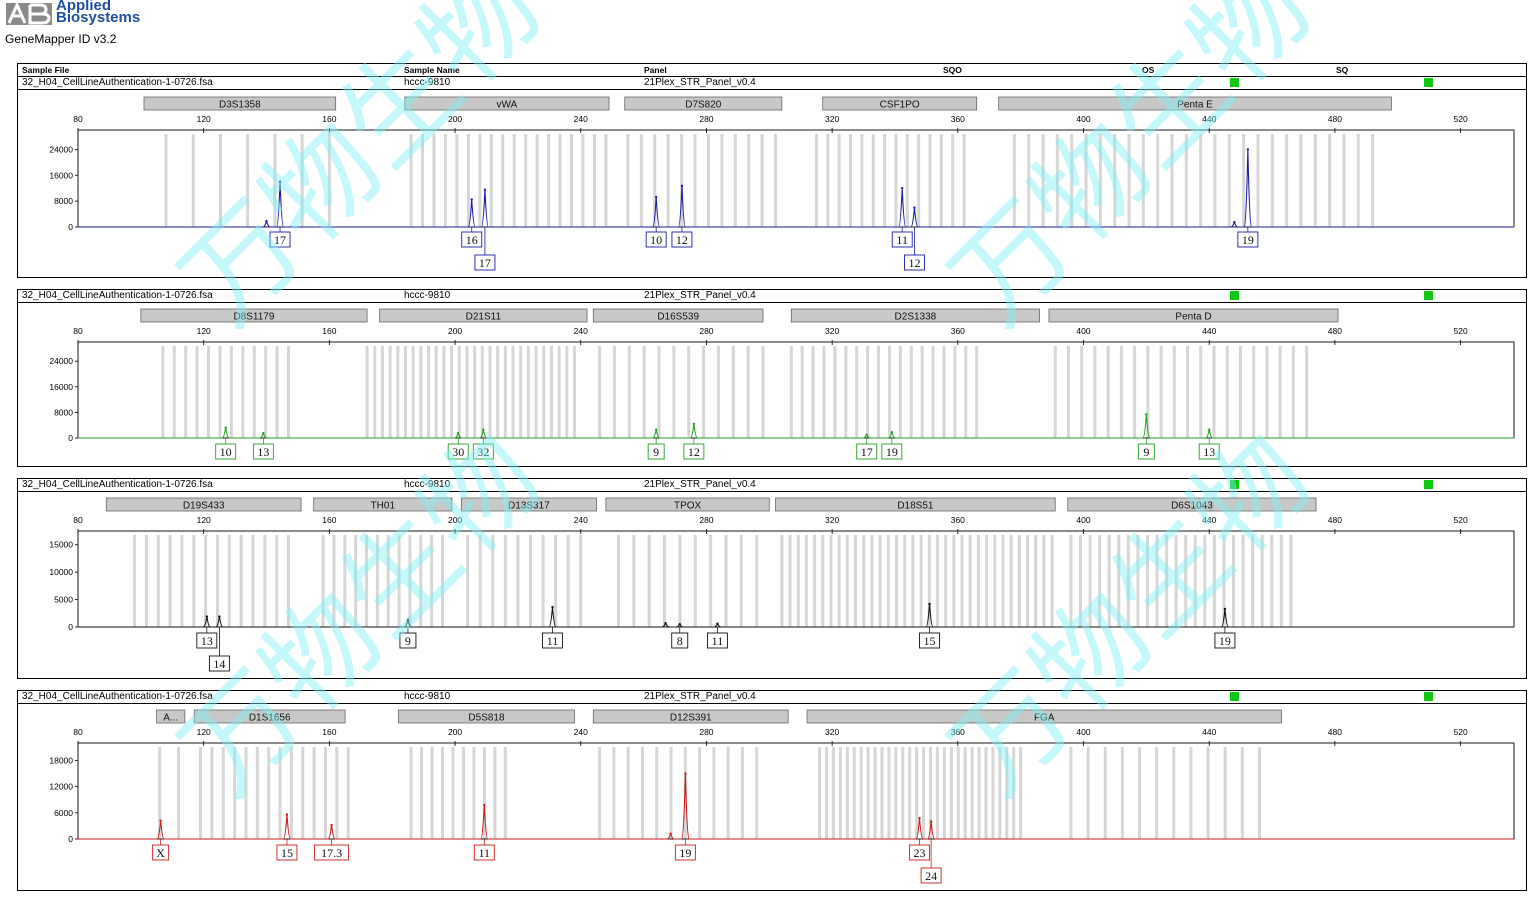 The width and height of the screenshot is (1529, 898). I want to click on y-tick-label: 6000, so click(63, 813).